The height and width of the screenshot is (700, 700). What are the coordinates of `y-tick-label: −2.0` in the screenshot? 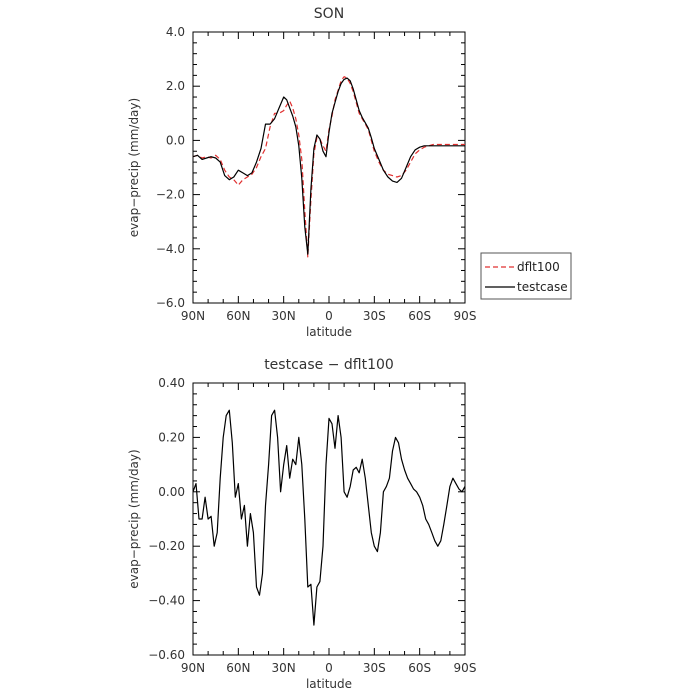 It's located at (170, 195).